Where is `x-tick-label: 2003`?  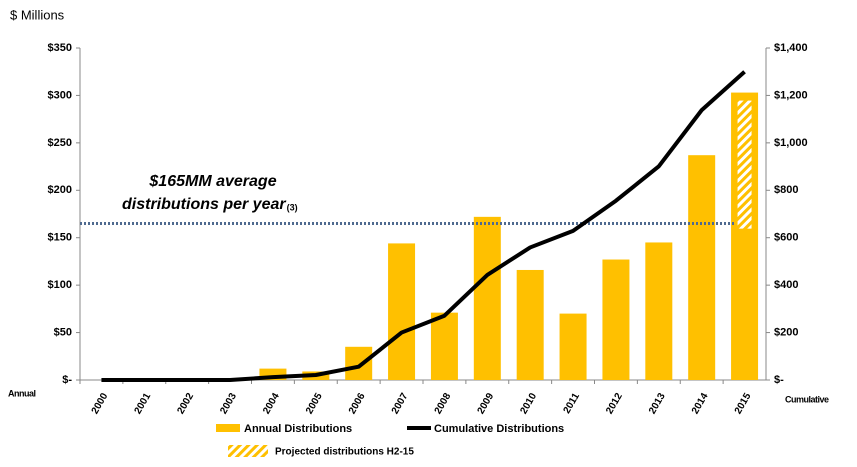
x-tick-label: 2003 is located at coordinates (228, 403).